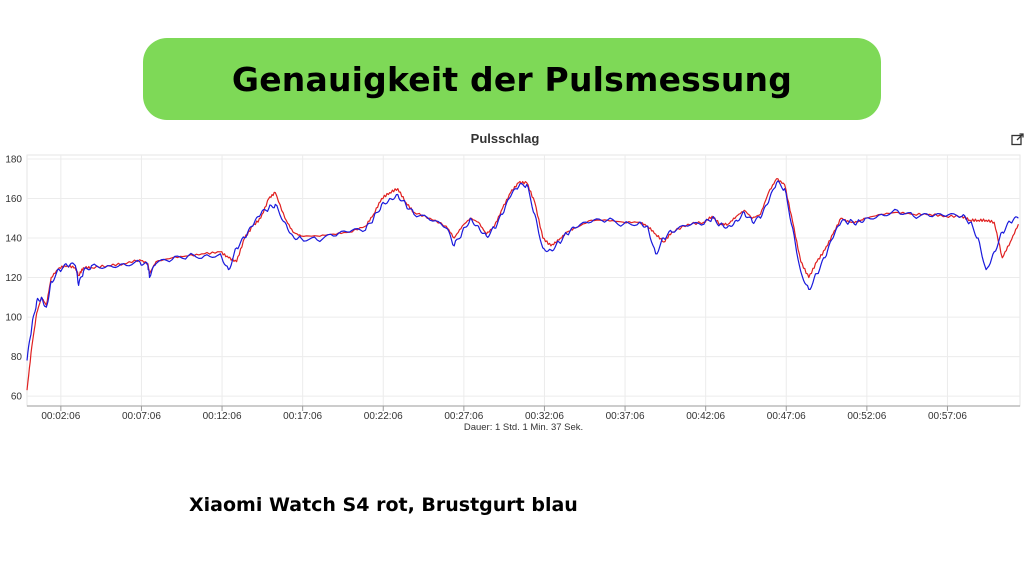  I want to click on y-tick-label: 140, so click(13, 239).